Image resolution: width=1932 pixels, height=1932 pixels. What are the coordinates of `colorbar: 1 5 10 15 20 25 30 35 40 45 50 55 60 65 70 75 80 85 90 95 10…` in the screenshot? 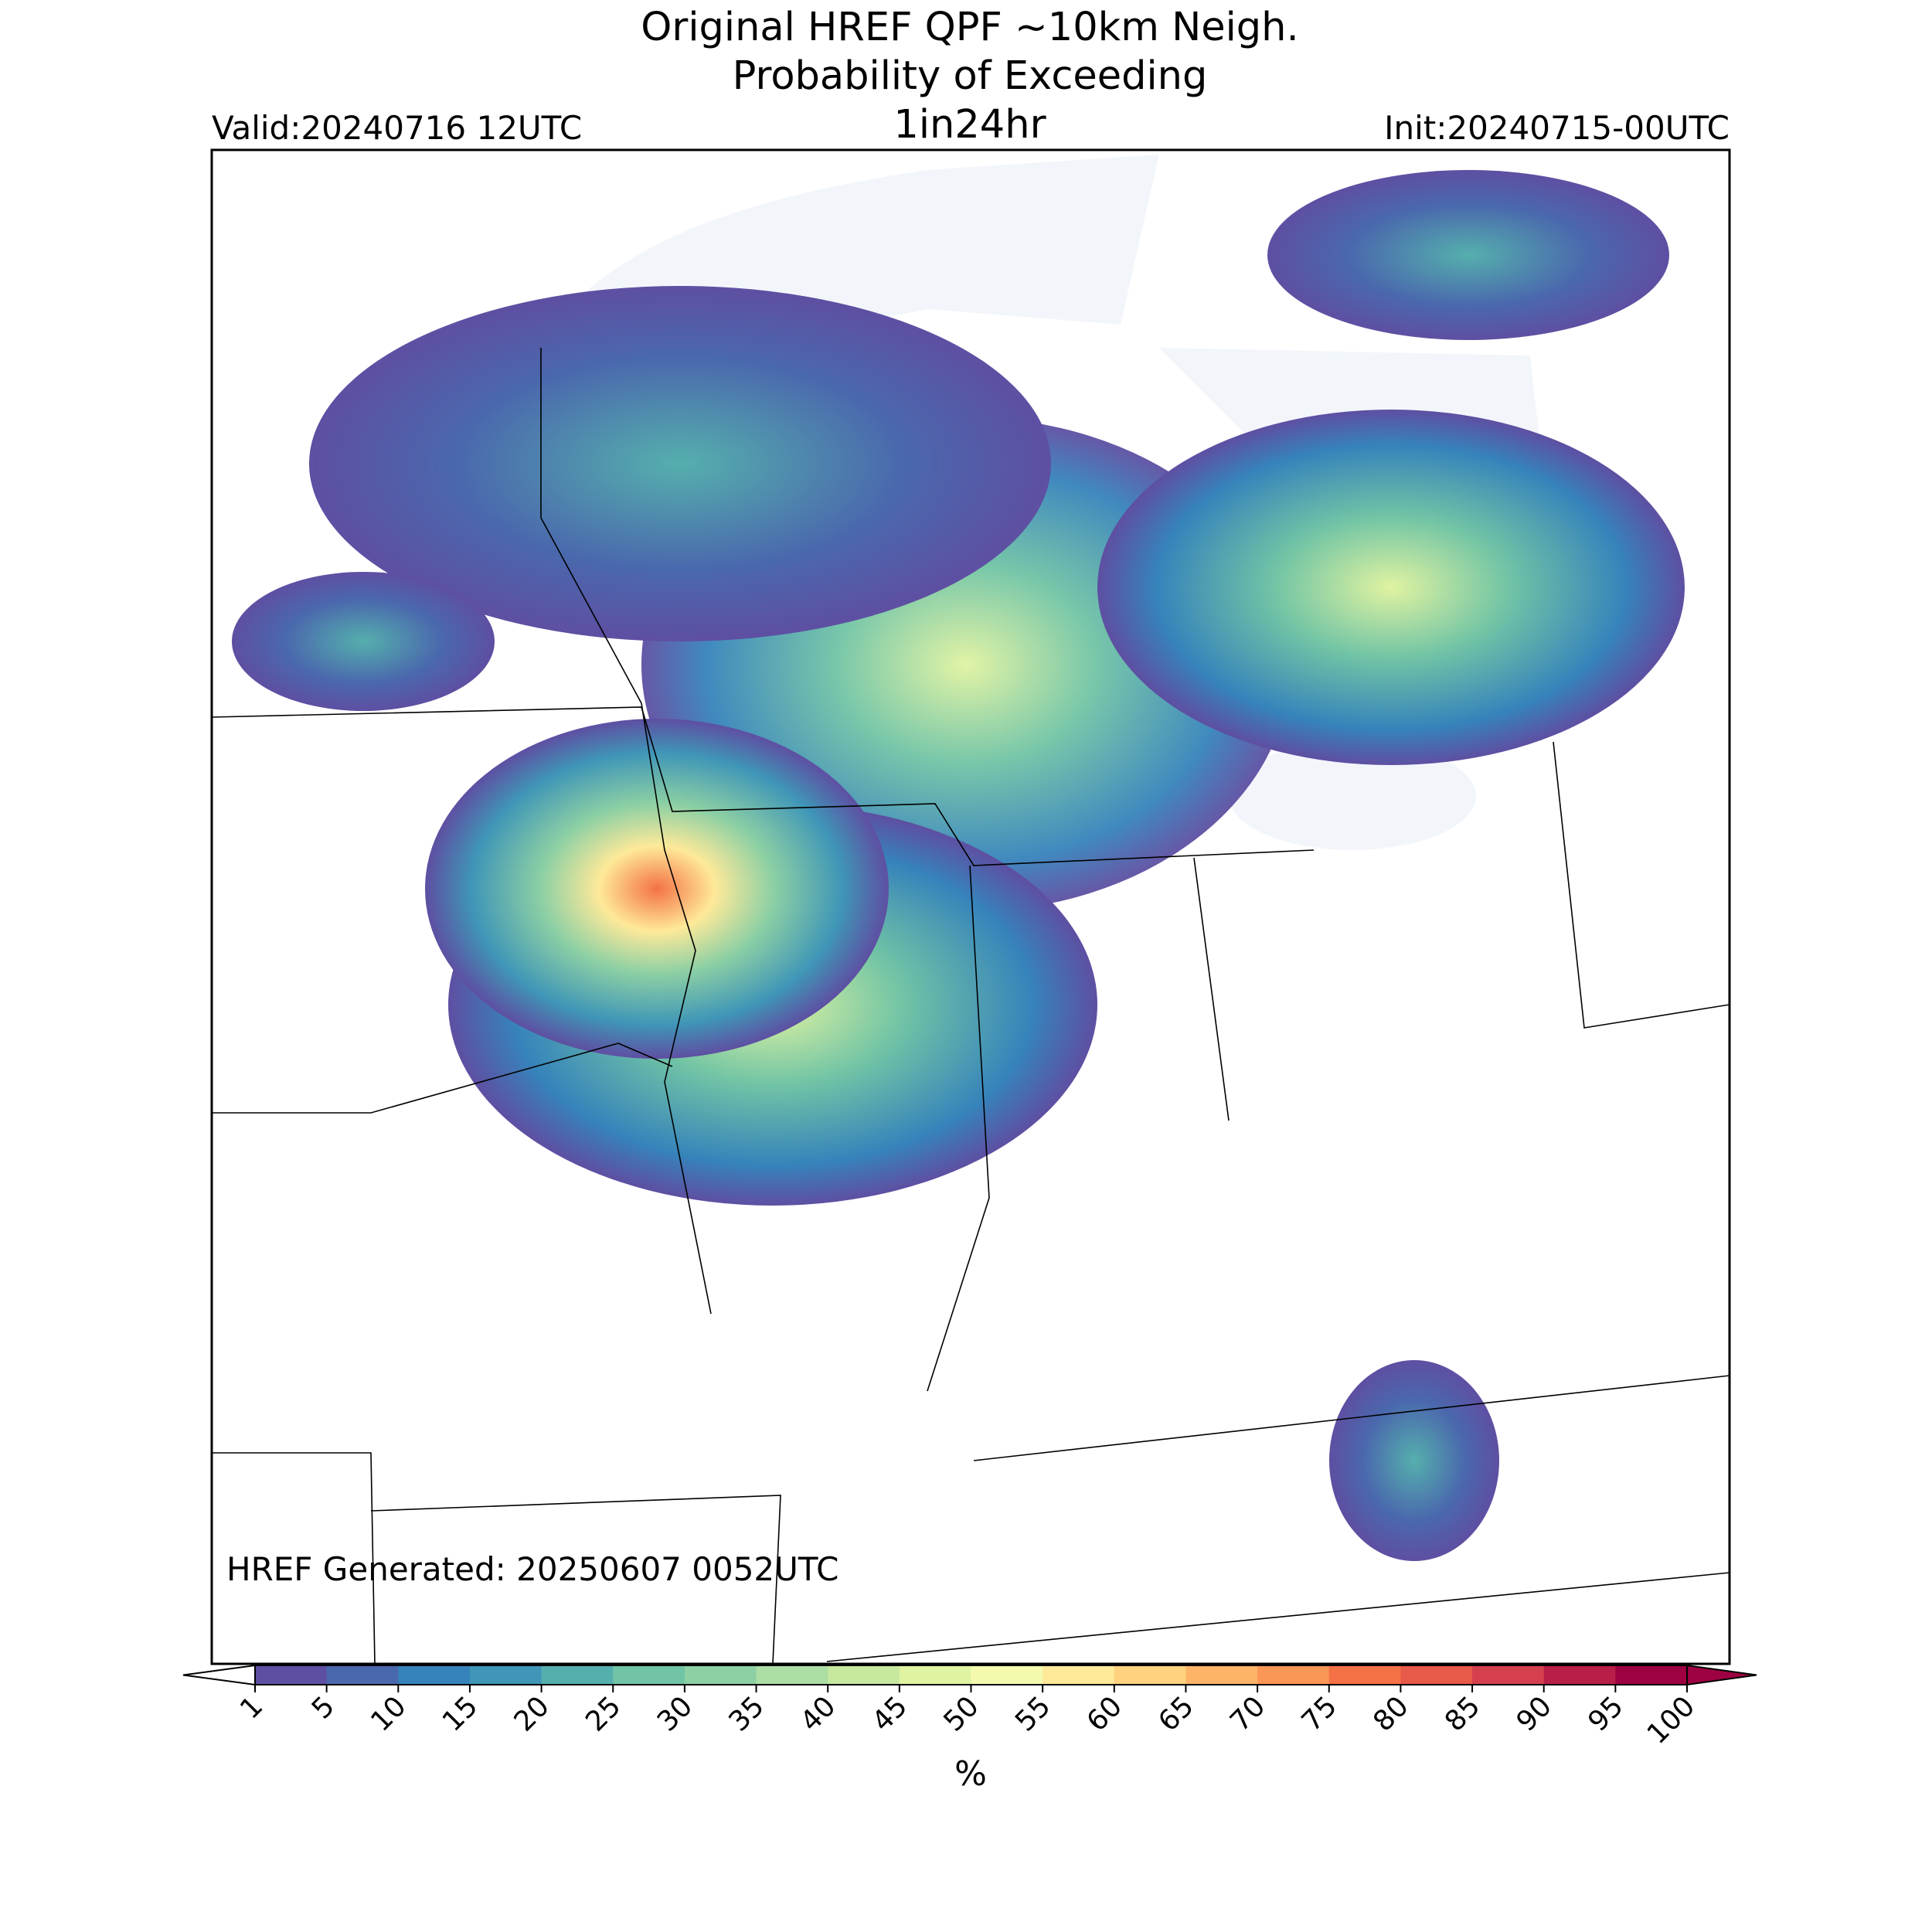 It's located at (970, 1707).